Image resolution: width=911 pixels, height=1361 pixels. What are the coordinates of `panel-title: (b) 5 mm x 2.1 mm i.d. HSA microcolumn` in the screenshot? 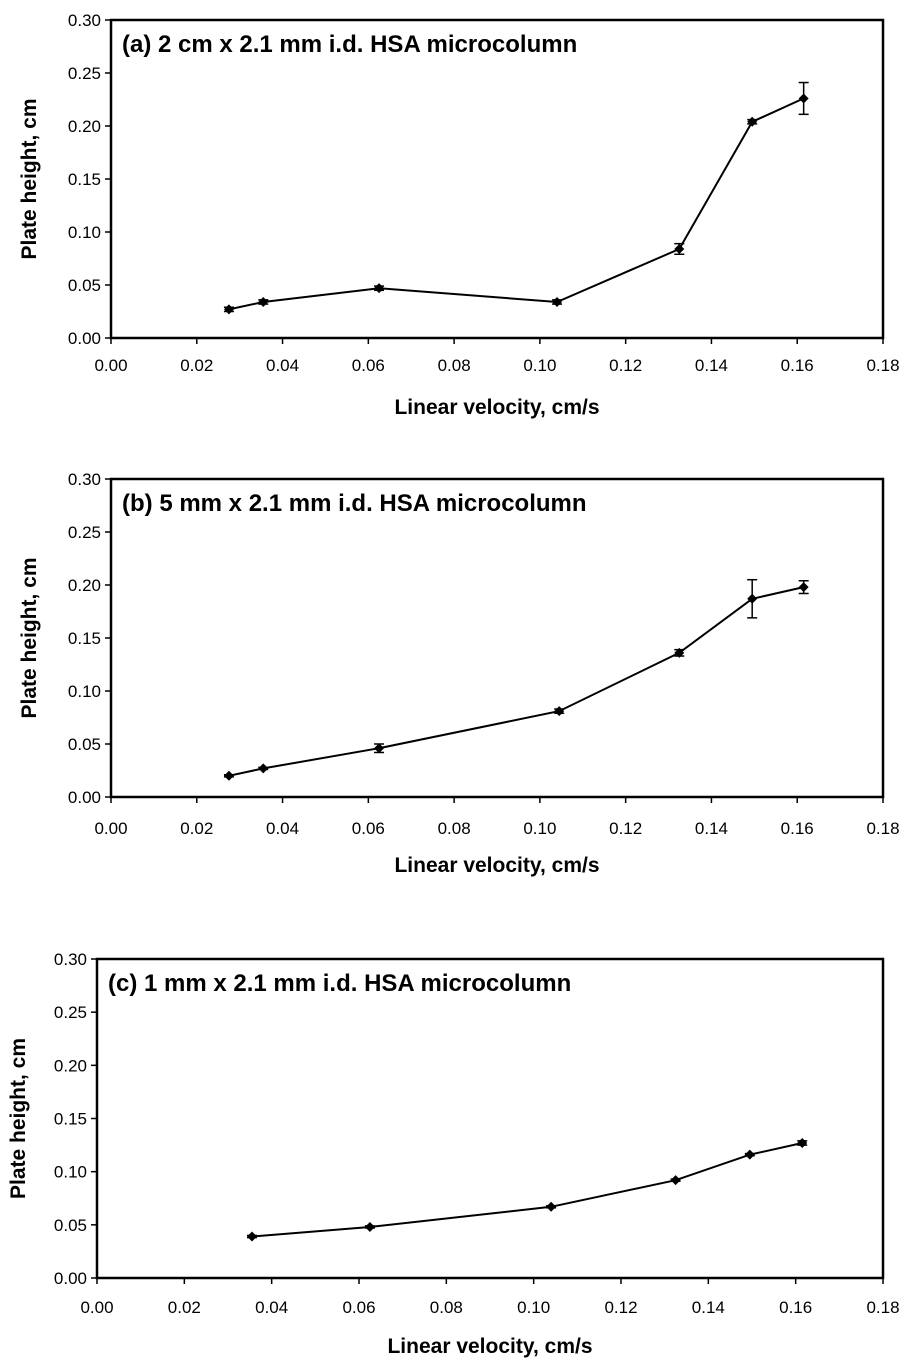 It's located at (354, 503).